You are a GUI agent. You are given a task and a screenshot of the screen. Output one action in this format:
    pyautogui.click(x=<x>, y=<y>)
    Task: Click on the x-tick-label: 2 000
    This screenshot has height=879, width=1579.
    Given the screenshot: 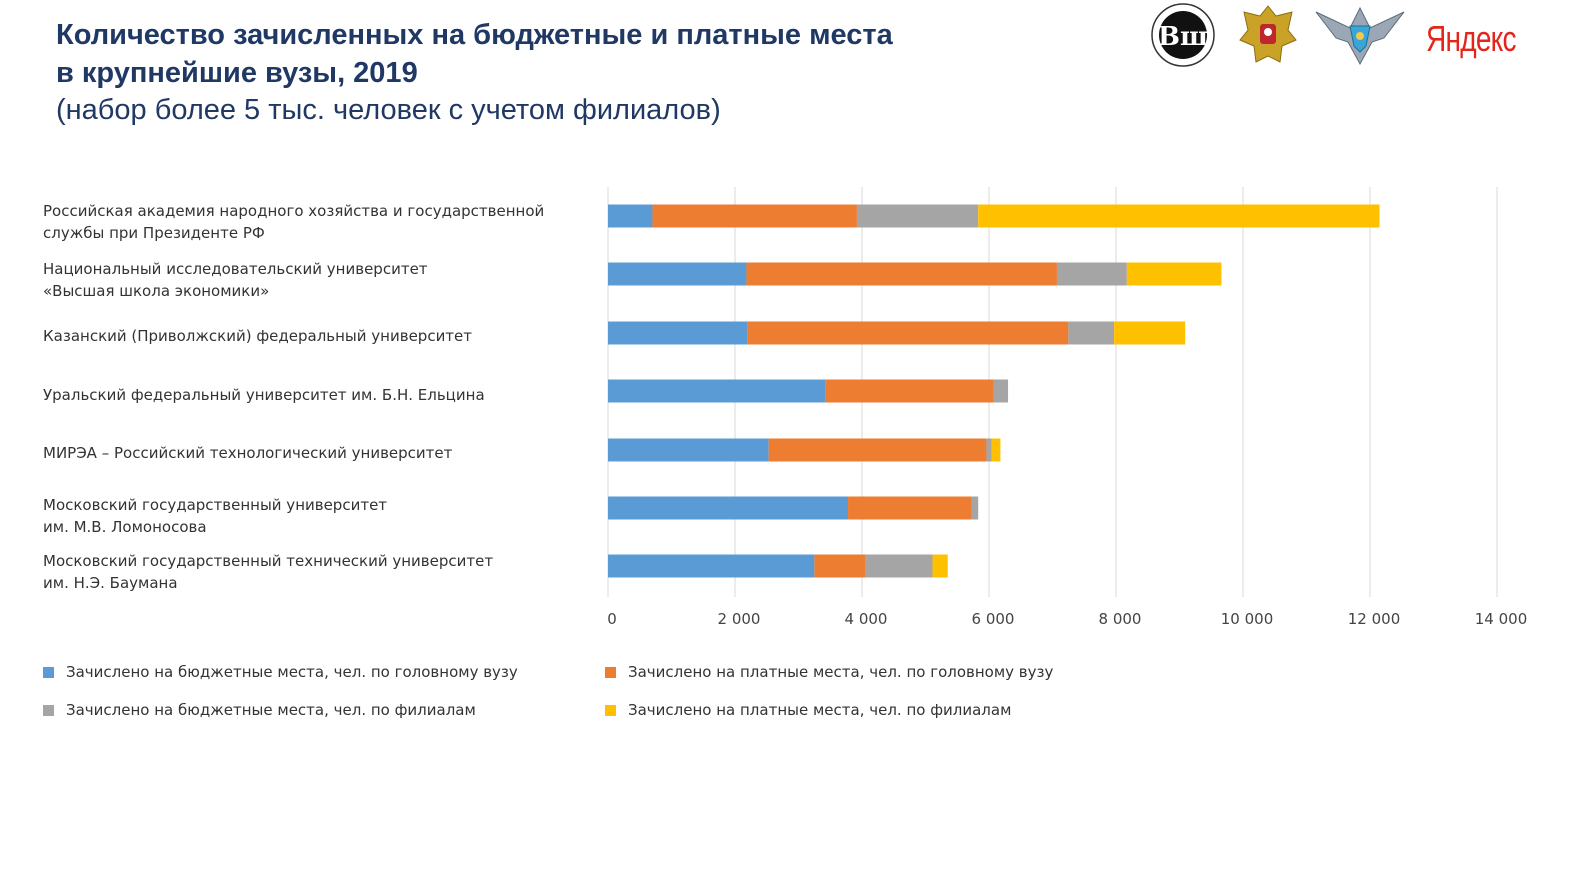 What is the action you would take?
    pyautogui.click(x=739, y=619)
    